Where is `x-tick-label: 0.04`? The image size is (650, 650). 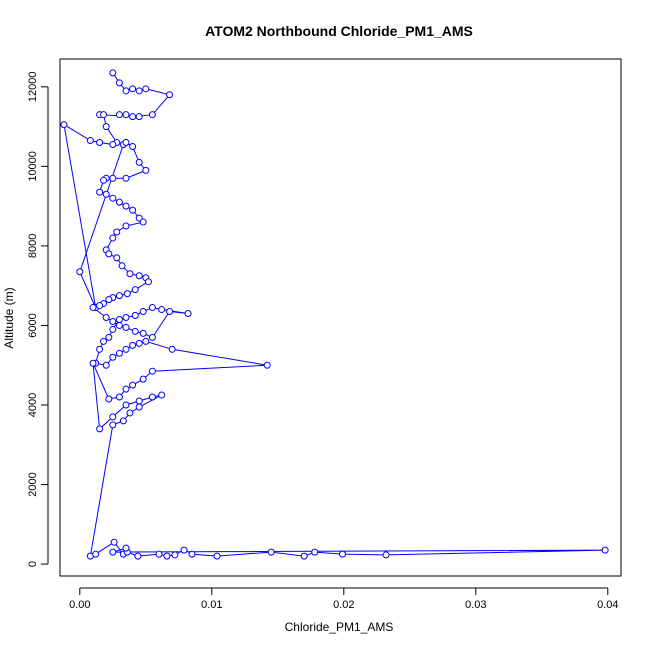
x-tick-label: 0.04 is located at coordinates (607, 605).